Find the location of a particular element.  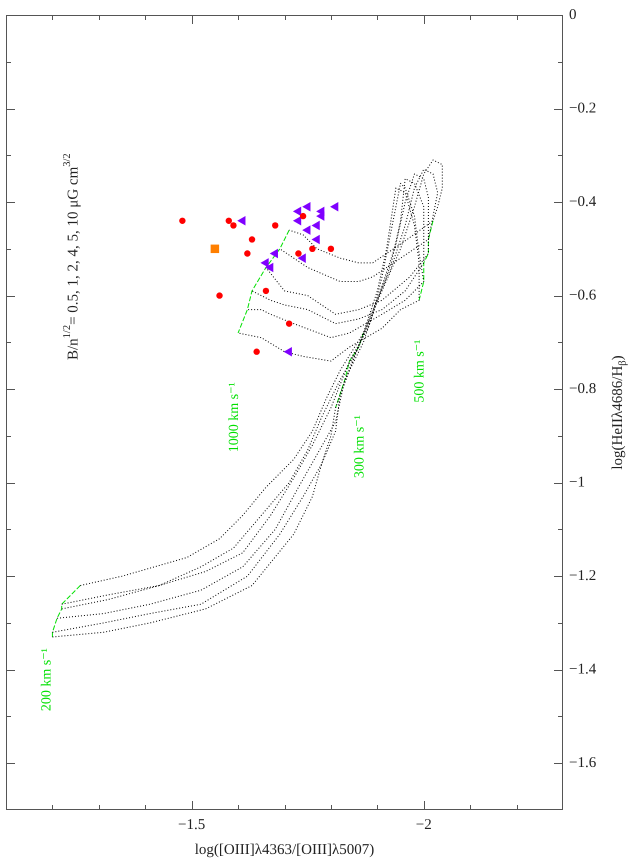

x-axis-title: log([OIII]λ4363/[OIII]λ5007) is located at coordinates (284, 850).